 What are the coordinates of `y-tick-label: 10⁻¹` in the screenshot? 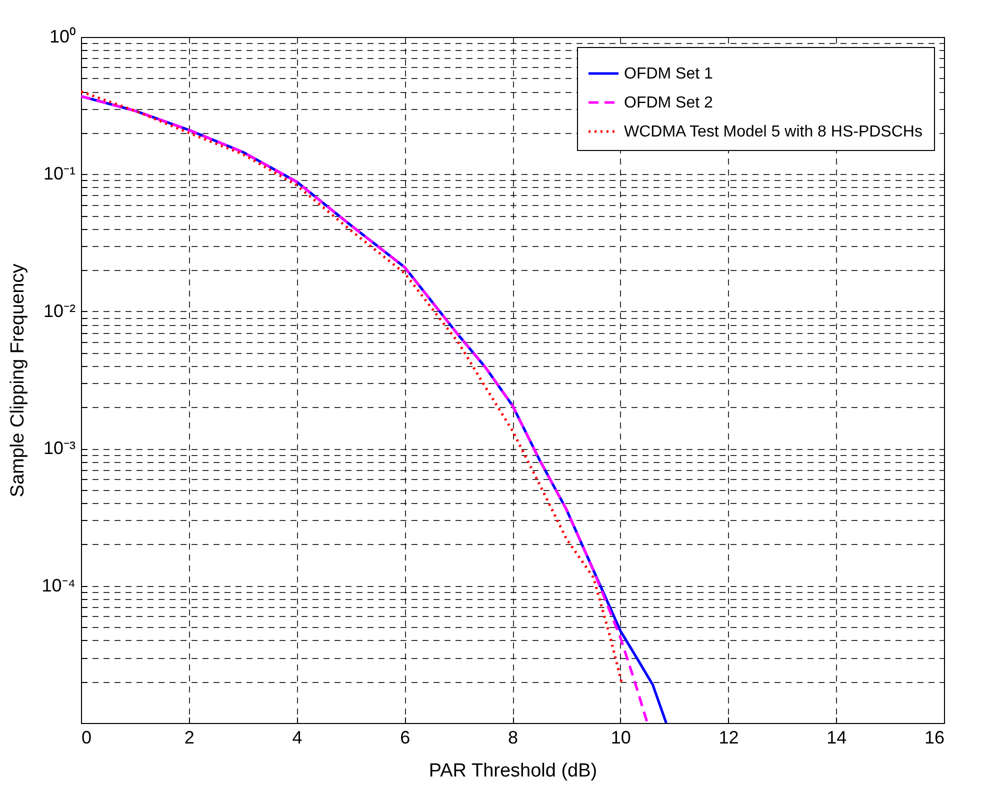 It's located at (59, 174).